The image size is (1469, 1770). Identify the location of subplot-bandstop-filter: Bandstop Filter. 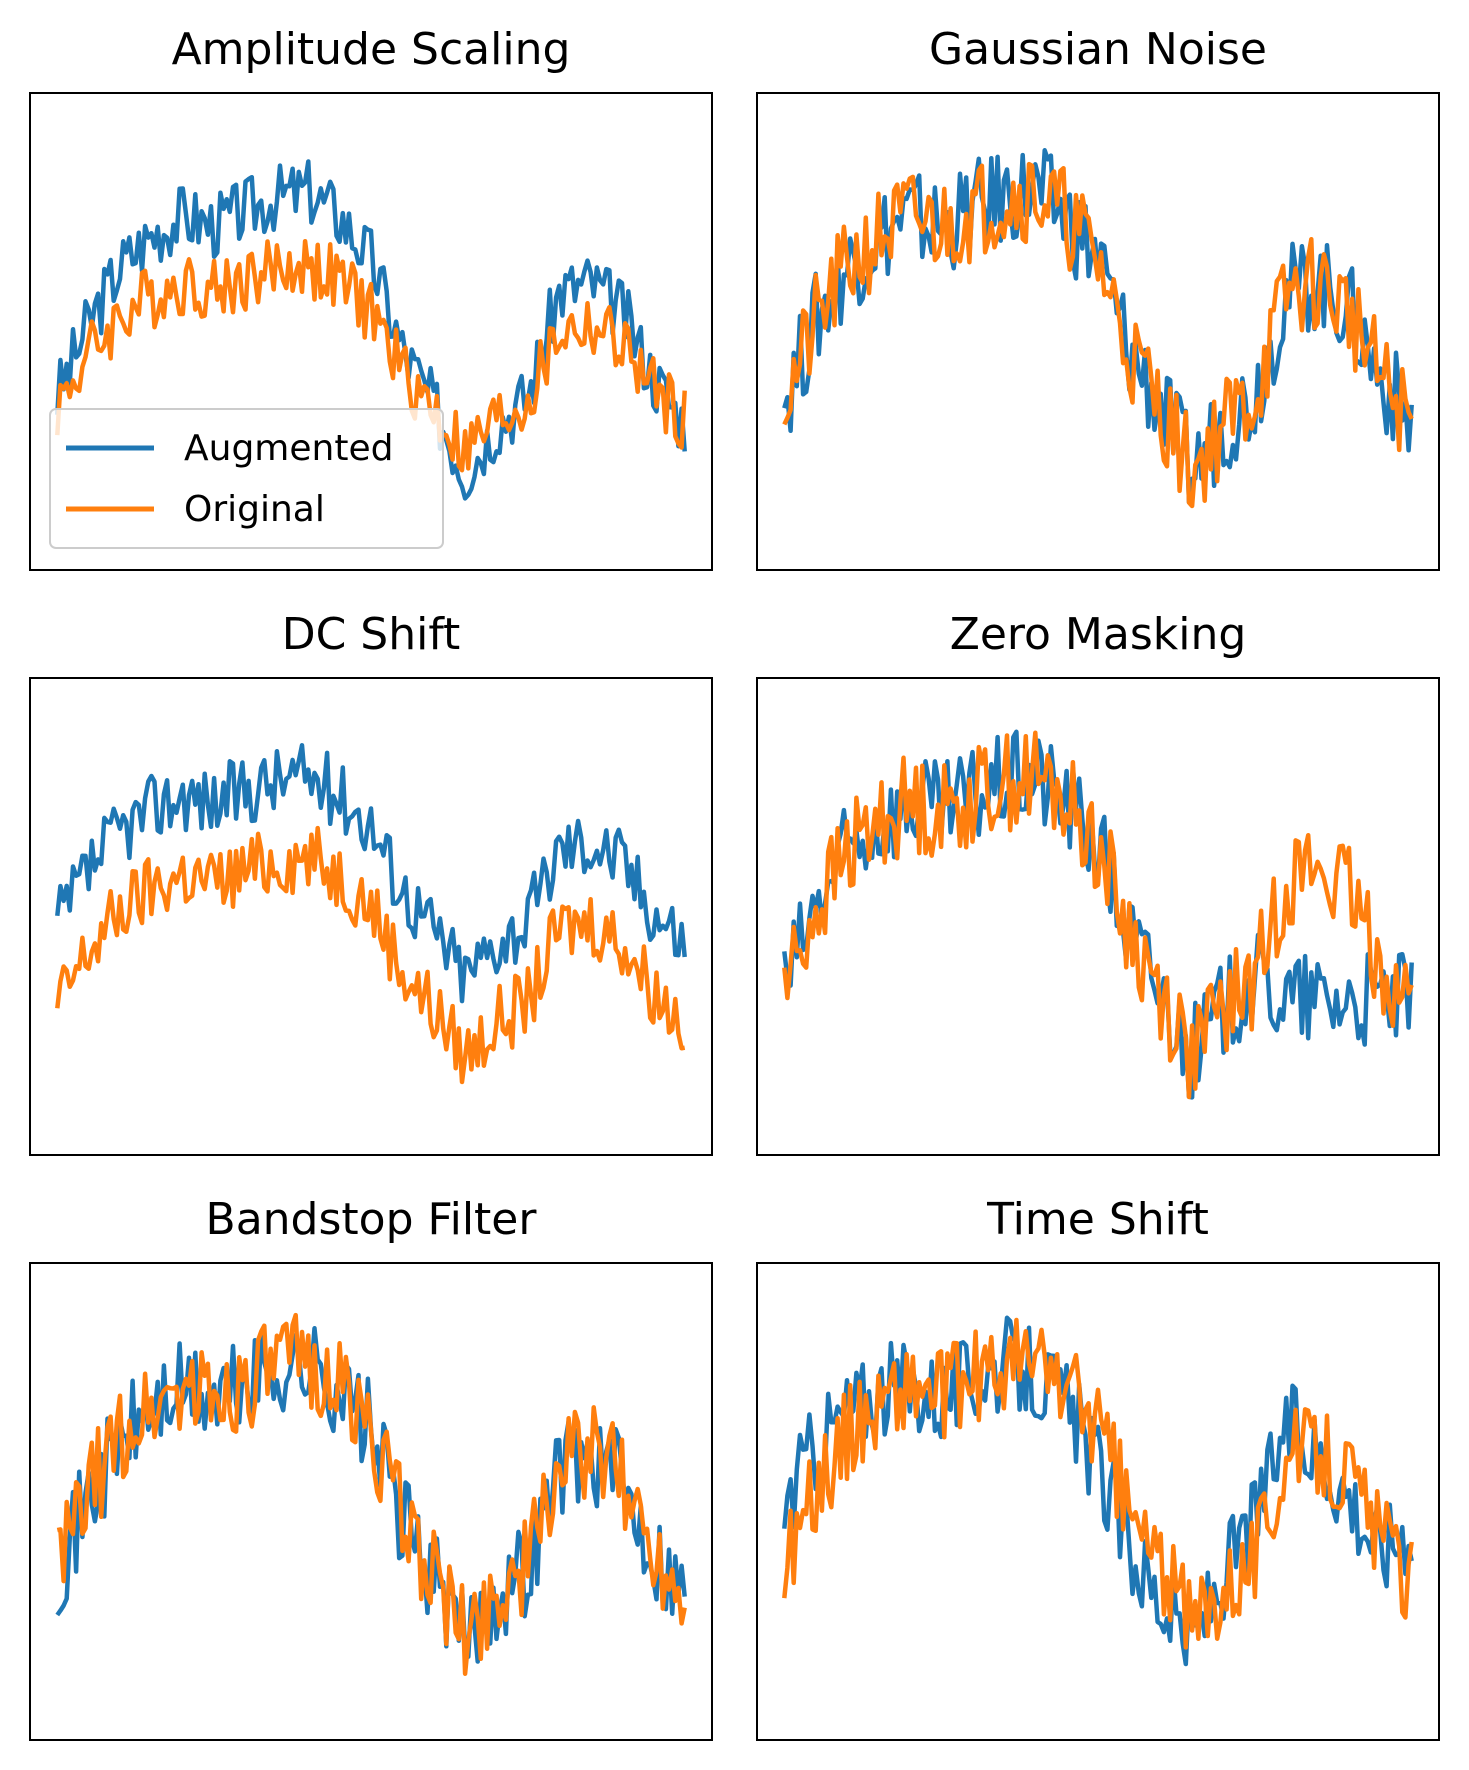
(371, 1467).